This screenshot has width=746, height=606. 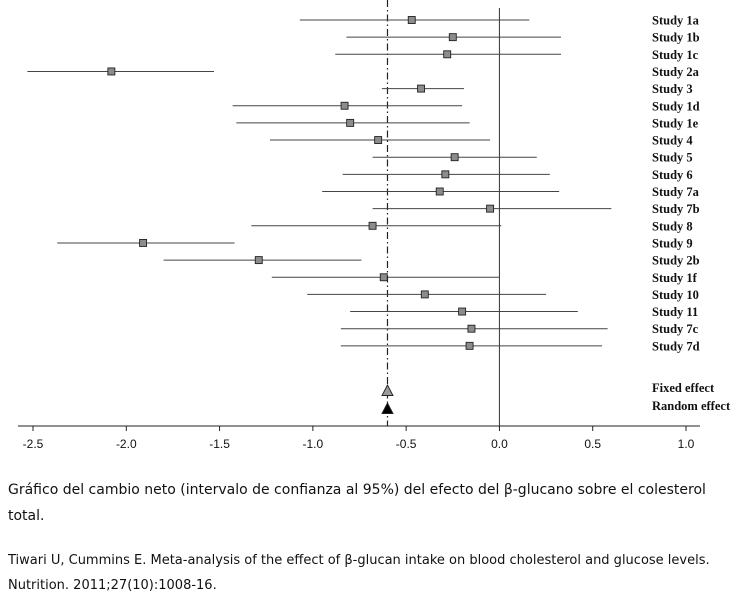 I want to click on fixed-effect-marker, so click(x=387, y=390).